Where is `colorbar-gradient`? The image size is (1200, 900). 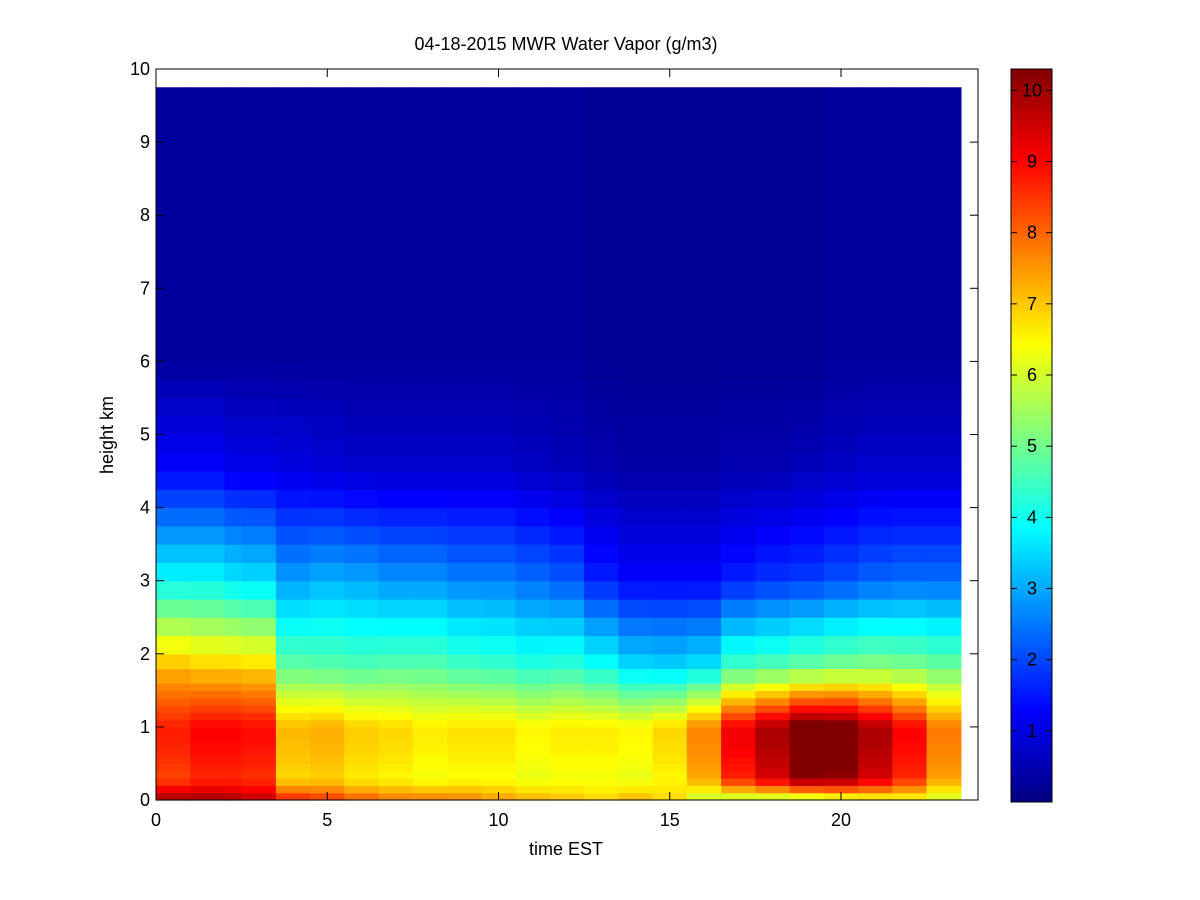
colorbar-gradient is located at coordinates (1031, 435).